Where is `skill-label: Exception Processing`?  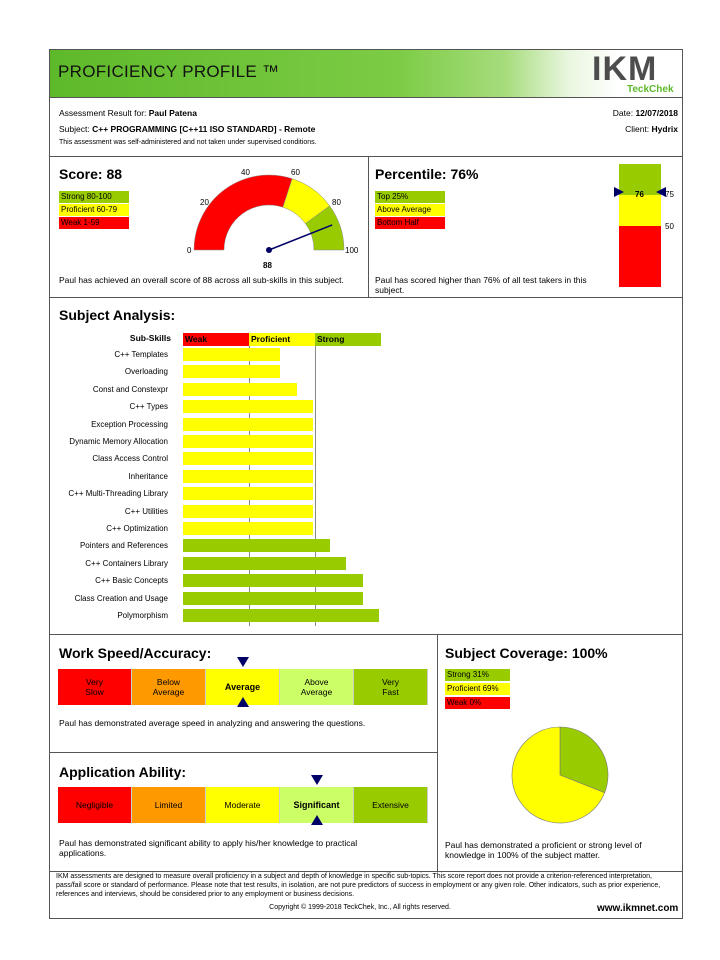 skill-label: Exception Processing is located at coordinates (129, 424).